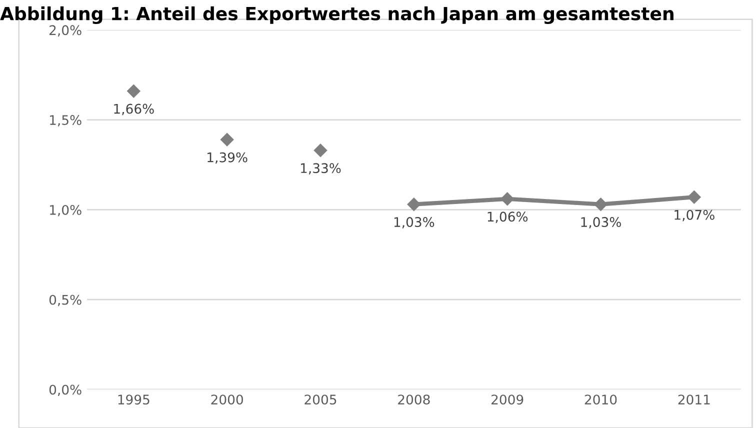 This screenshot has width=756, height=428. Describe the element at coordinates (320, 168) in the screenshot. I see `data-label: 1,33%` at that location.